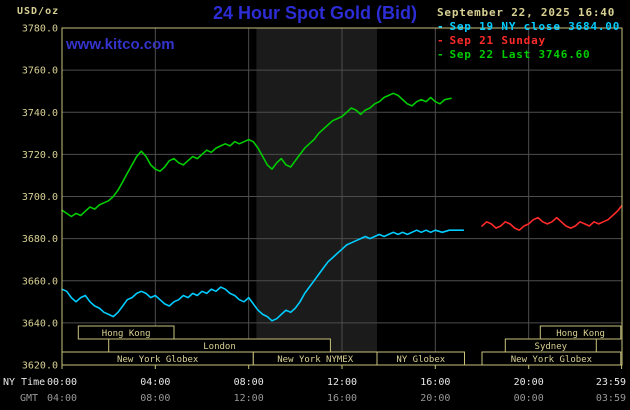 The image size is (630, 410). I want to click on x-tick-label-gmt: 04:00, so click(62, 398).